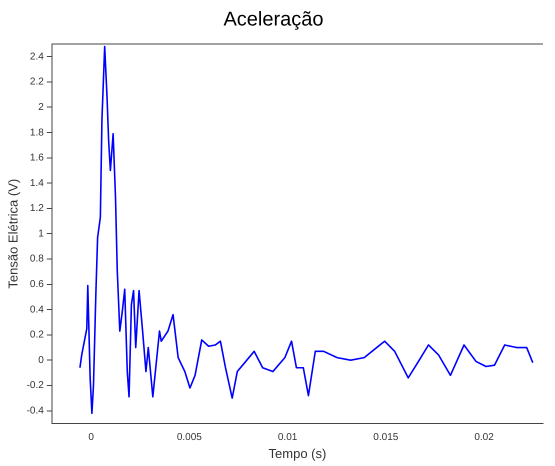 The height and width of the screenshot is (466, 555). I want to click on x-tick-label: 0.005, so click(189, 438).